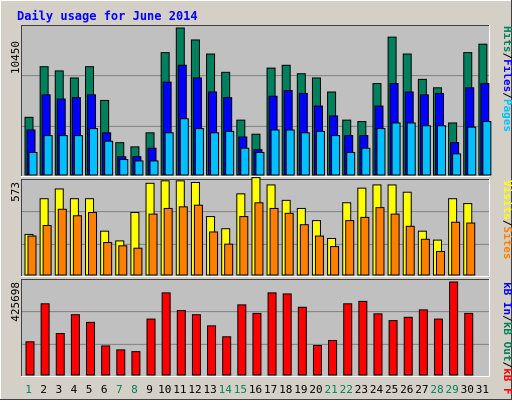 The width and height of the screenshot is (512, 405). What do you see at coordinates (346, 389) in the screenshot?
I see `day-label: 22` at bounding box center [346, 389].